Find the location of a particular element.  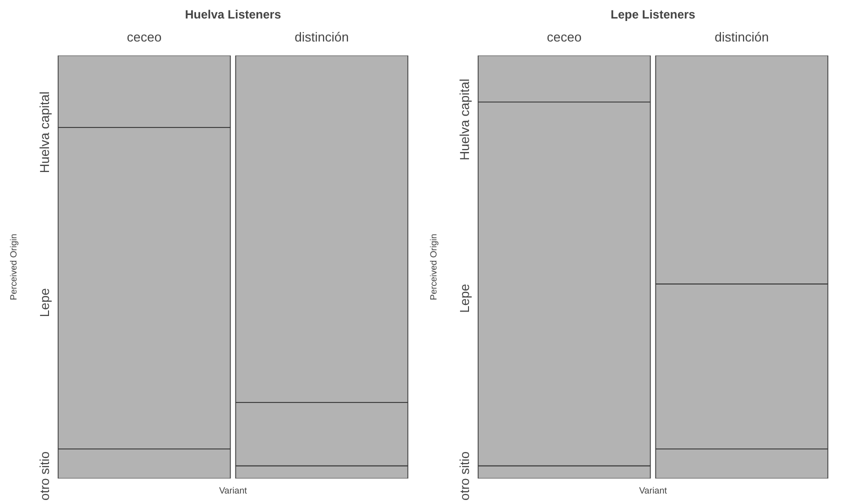

chart-title: Lepe Listeners is located at coordinates (653, 15).